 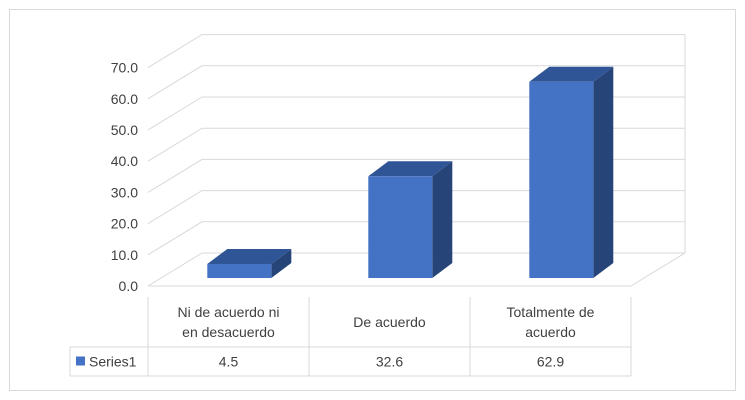 What do you see at coordinates (124, 224) in the screenshot?
I see `y-tick-label: 20.0` at bounding box center [124, 224].